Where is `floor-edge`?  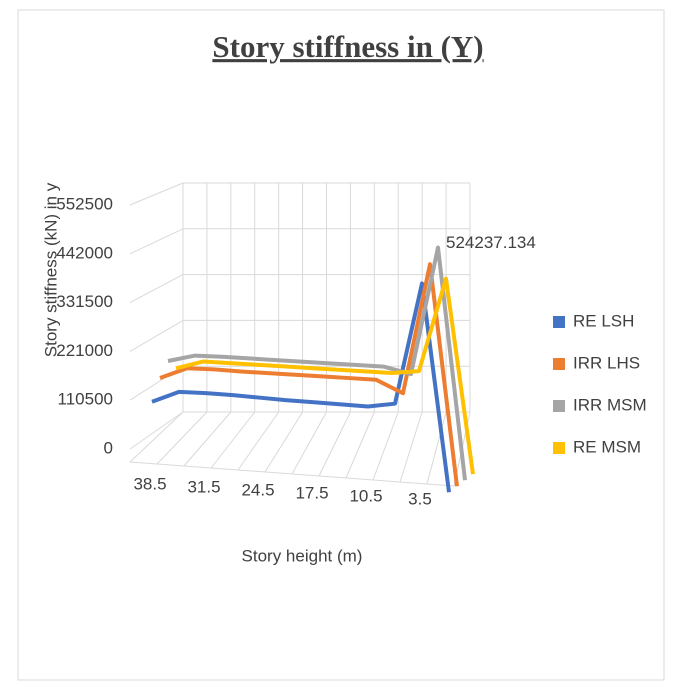 floor-edge is located at coordinates (292, 474).